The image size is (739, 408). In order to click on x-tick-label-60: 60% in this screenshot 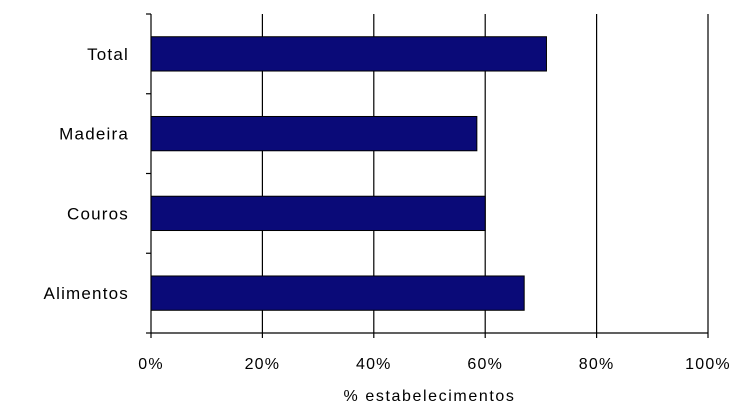, I will do `click(485, 364)`.